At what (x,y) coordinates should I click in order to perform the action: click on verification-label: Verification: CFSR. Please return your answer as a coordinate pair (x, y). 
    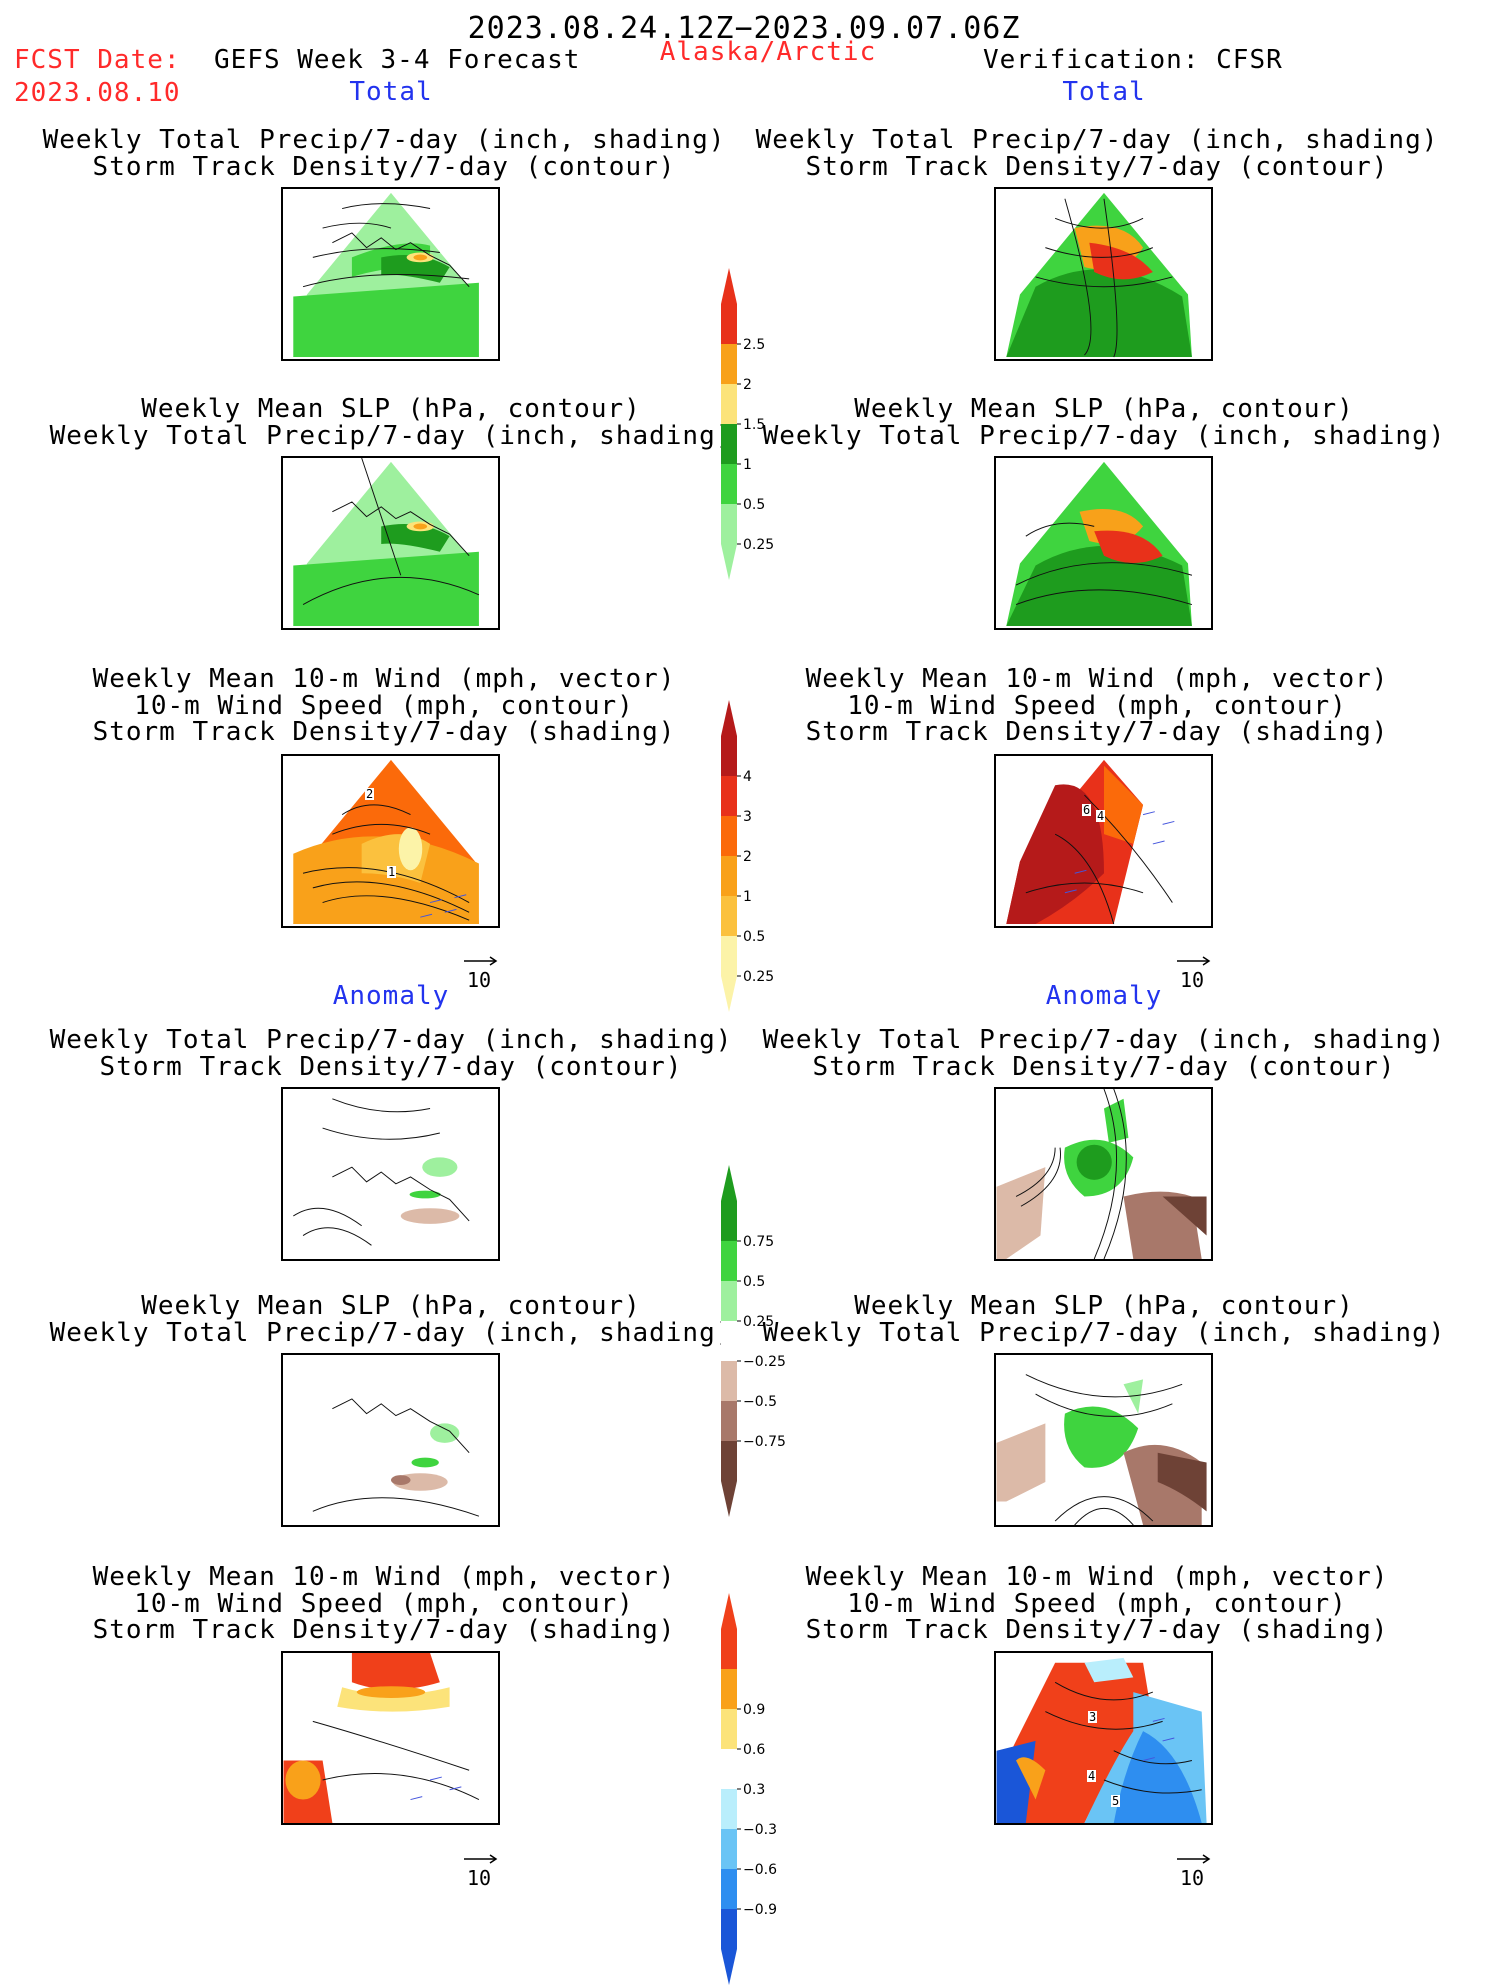
    Looking at the image, I should click on (1133, 60).